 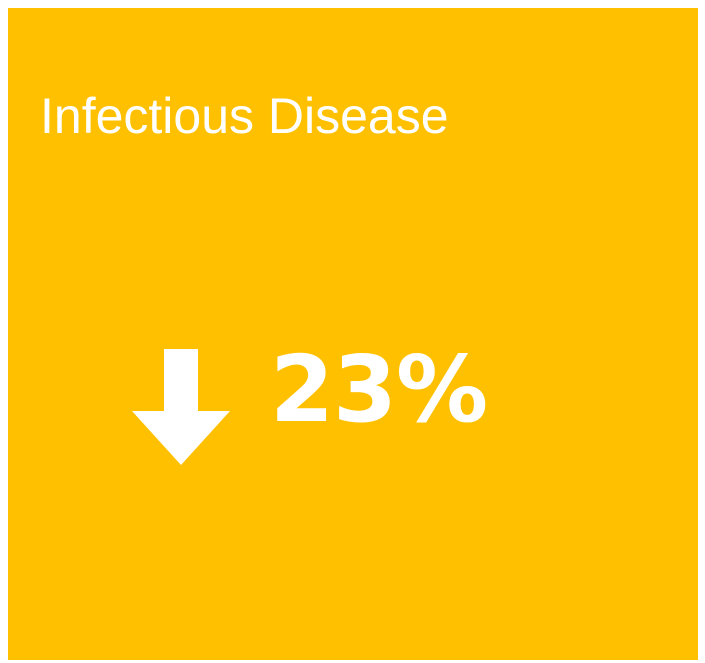 What do you see at coordinates (181, 407) in the screenshot?
I see `arrow-down-icon` at bounding box center [181, 407].